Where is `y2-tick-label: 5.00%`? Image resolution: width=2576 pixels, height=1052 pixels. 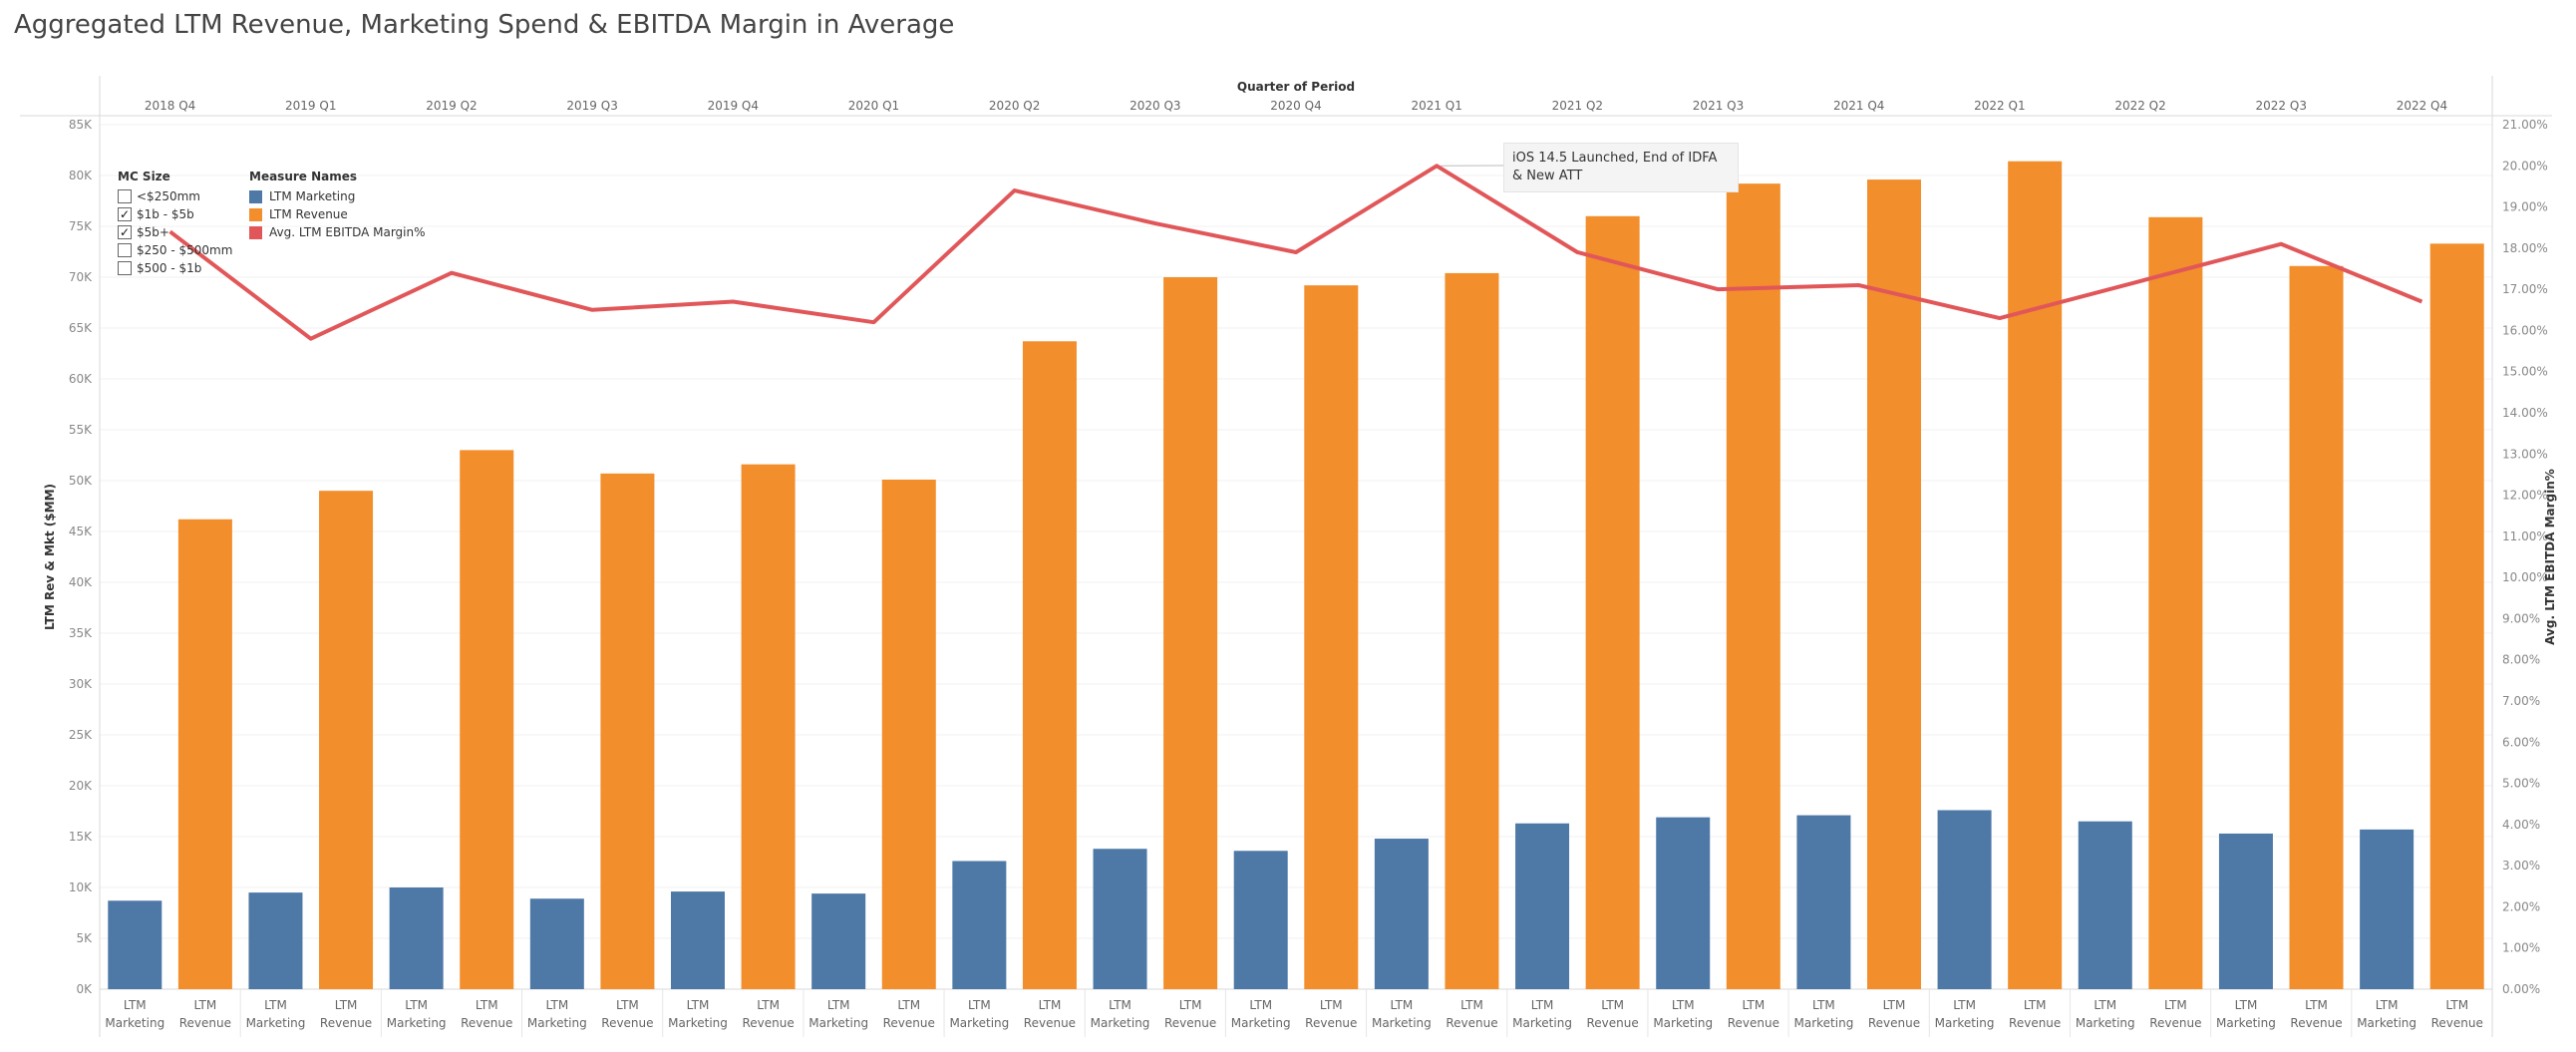
y2-tick-label: 5.00% is located at coordinates (2521, 784).